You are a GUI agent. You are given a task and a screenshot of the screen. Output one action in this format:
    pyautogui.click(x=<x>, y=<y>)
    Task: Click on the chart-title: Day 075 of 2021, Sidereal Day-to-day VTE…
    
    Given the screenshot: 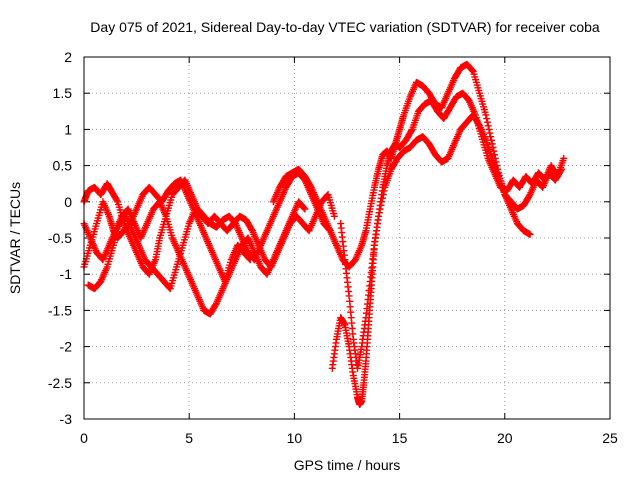 What is the action you would take?
    pyautogui.click(x=345, y=27)
    